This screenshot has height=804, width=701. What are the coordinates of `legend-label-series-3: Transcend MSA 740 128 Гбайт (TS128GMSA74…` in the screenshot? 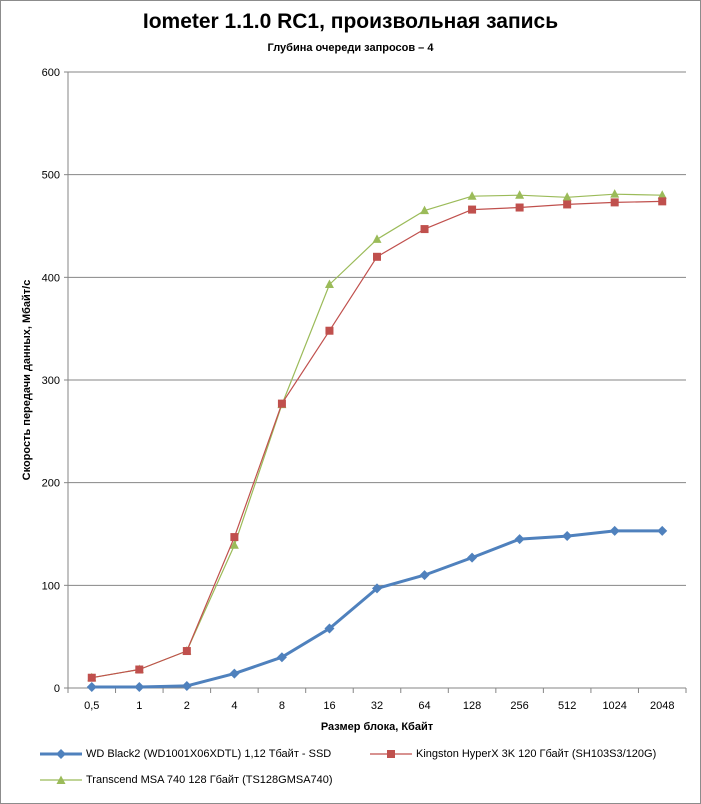 It's located at (209, 780).